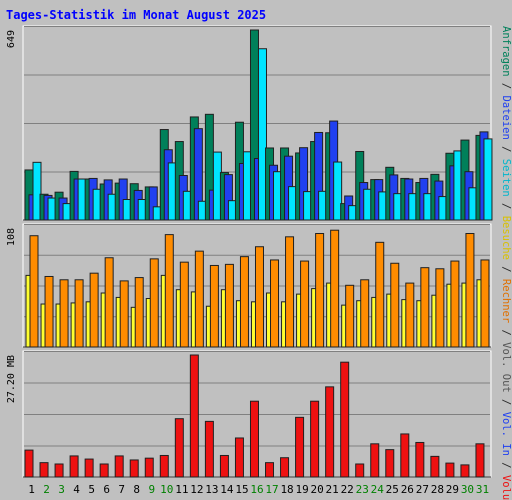 This screenshot has height=500, width=512. What do you see at coordinates (11, 379) in the screenshot?
I see `y-max-label: 27.20 MB` at bounding box center [11, 379].